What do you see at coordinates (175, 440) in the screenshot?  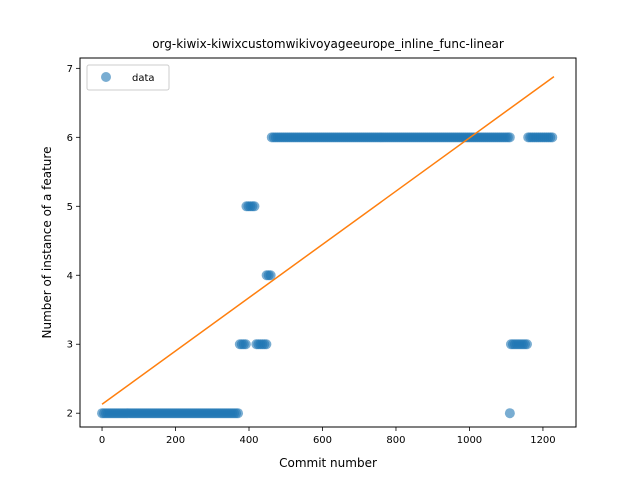 I see `x-tick-label: 200` at bounding box center [175, 440].